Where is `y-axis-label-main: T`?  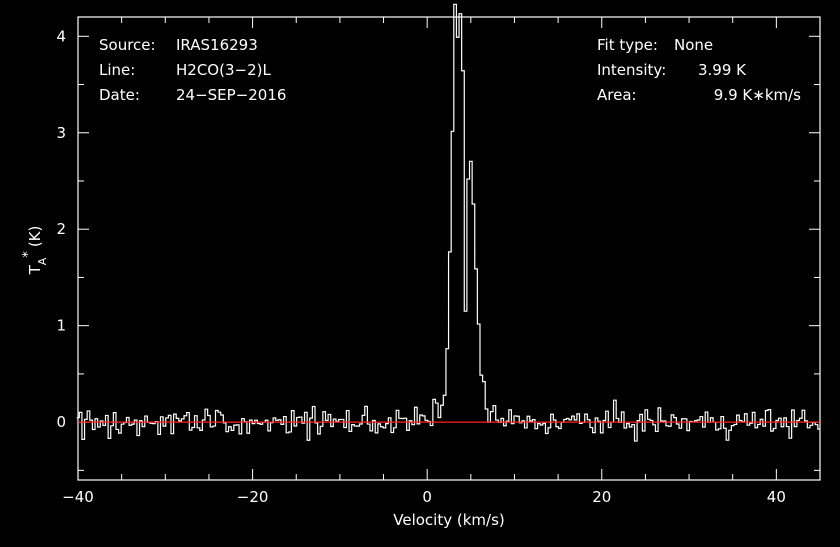
y-axis-label-main: T is located at coordinates (35, 269).